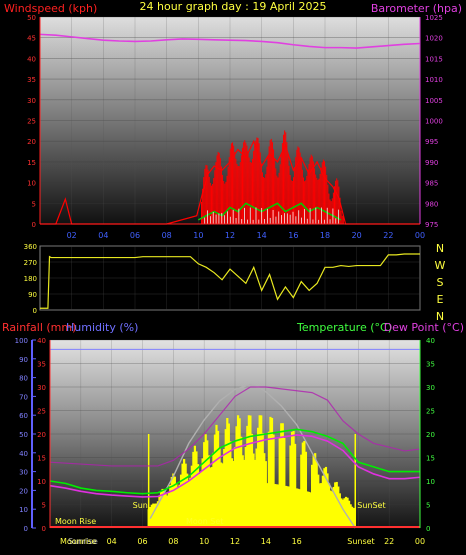 This screenshot has width=466, height=555. Describe the element at coordinates (440, 248) in the screenshot. I see `compass-label: N` at that location.